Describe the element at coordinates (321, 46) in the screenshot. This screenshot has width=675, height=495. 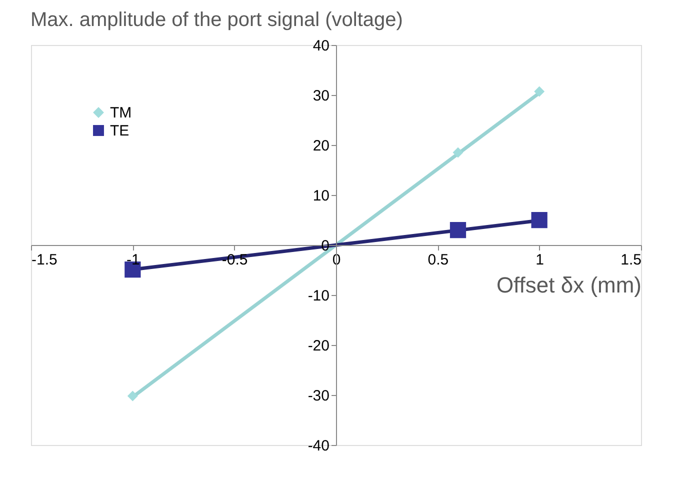
I see `y-tick-label: 40` at that location.